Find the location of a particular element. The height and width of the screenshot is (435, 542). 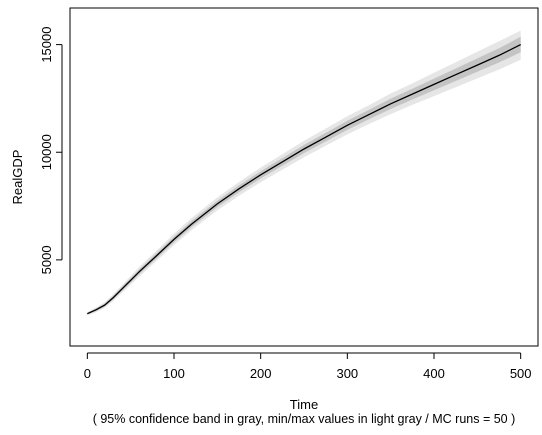

x-tick-label: 400 is located at coordinates (434, 373).